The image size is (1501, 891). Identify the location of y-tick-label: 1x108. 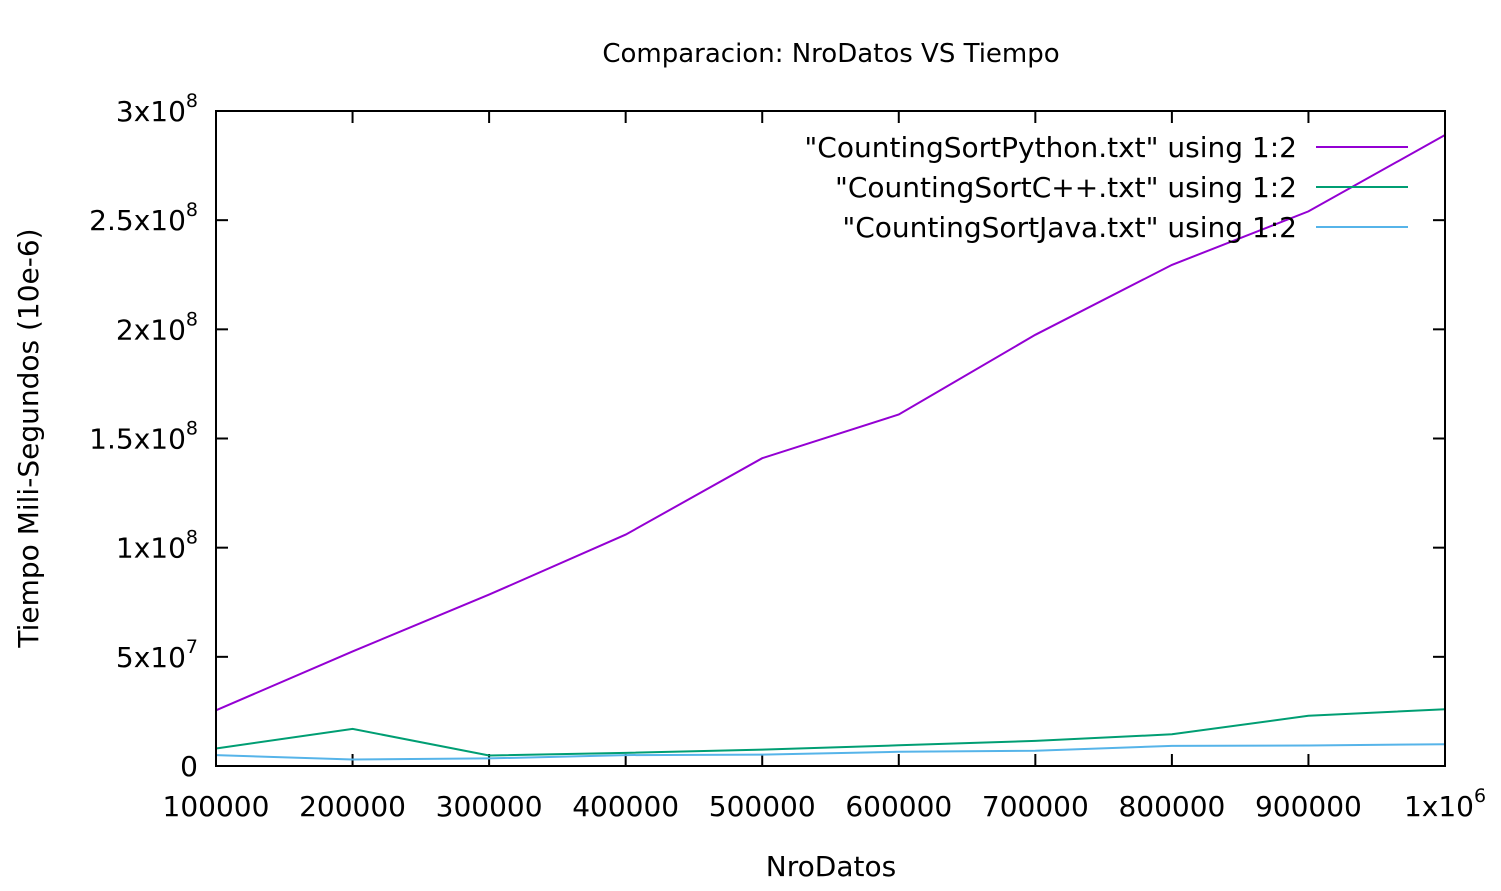
(157, 546).